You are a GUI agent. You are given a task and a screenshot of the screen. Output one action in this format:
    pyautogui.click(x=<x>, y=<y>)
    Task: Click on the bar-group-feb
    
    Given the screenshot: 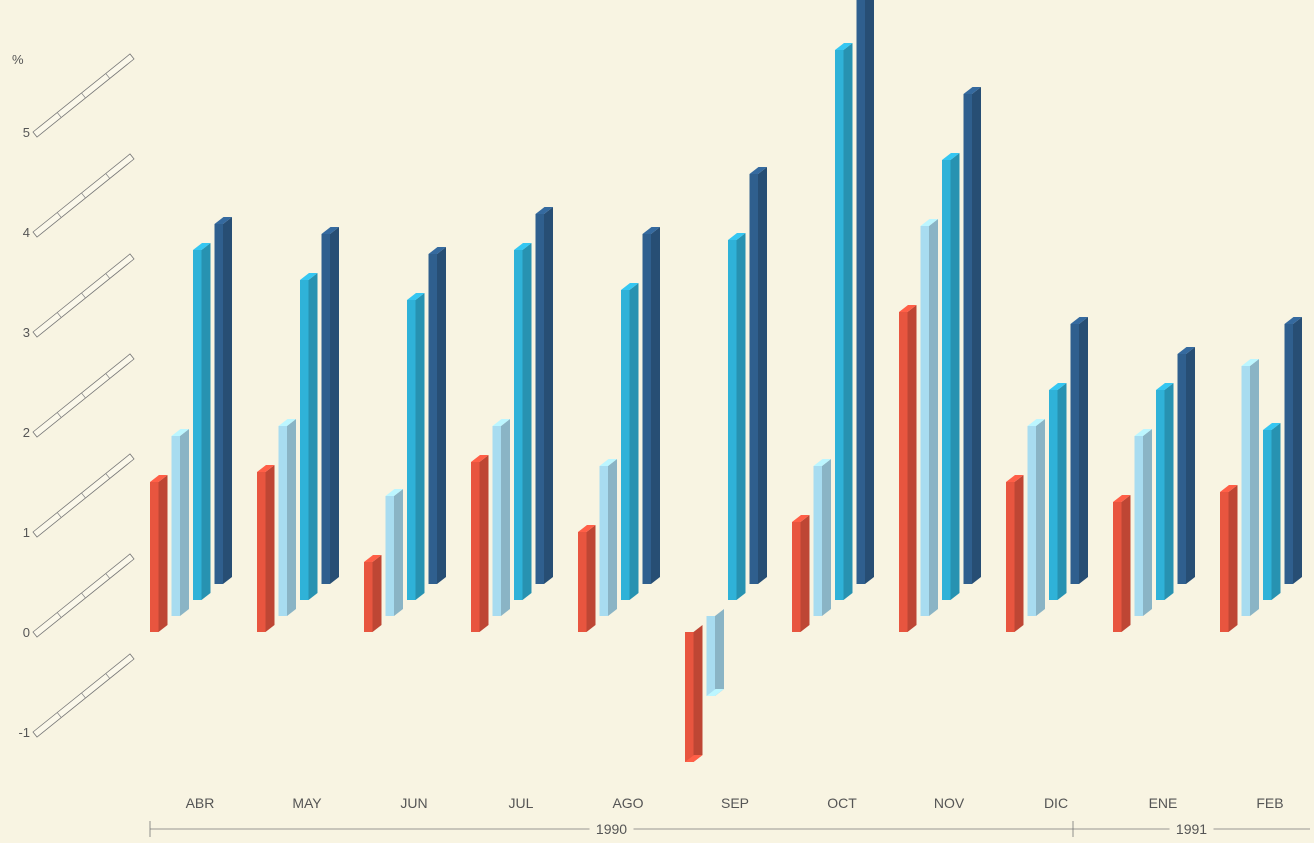 What is the action you would take?
    pyautogui.click(x=1261, y=474)
    